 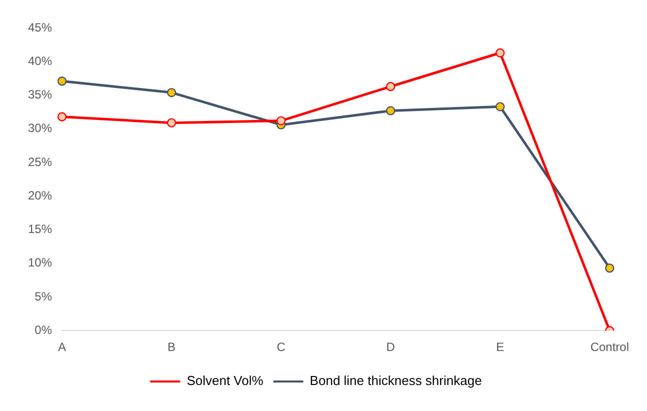 I want to click on x-tick-label: A, so click(x=62, y=347).